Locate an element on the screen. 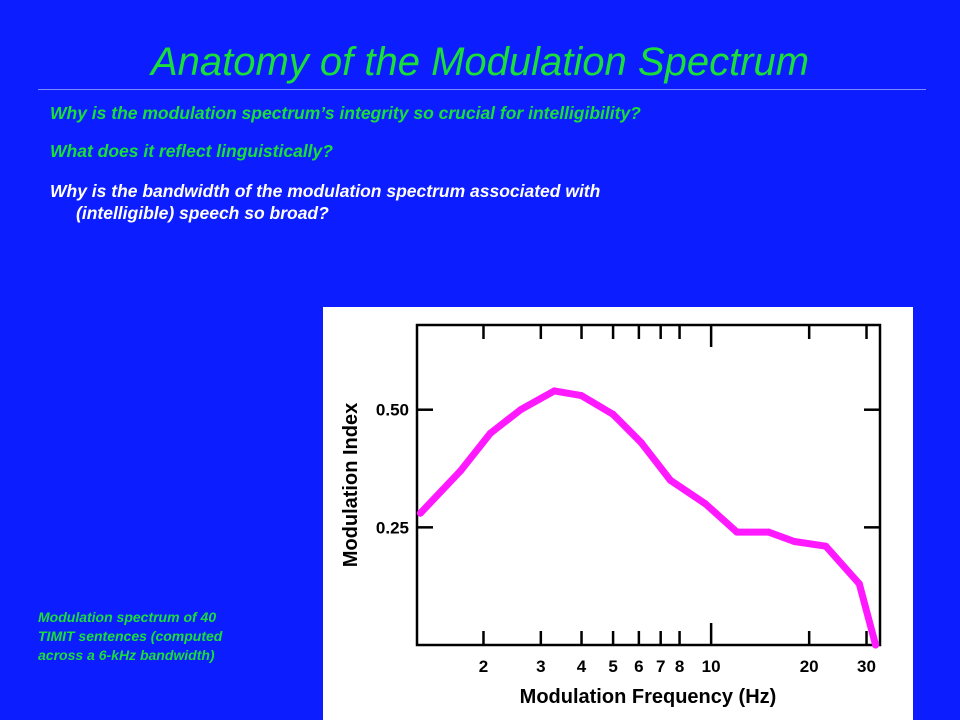 The width and height of the screenshot is (960, 720). x-tick-label-30: 30 is located at coordinates (866, 666).